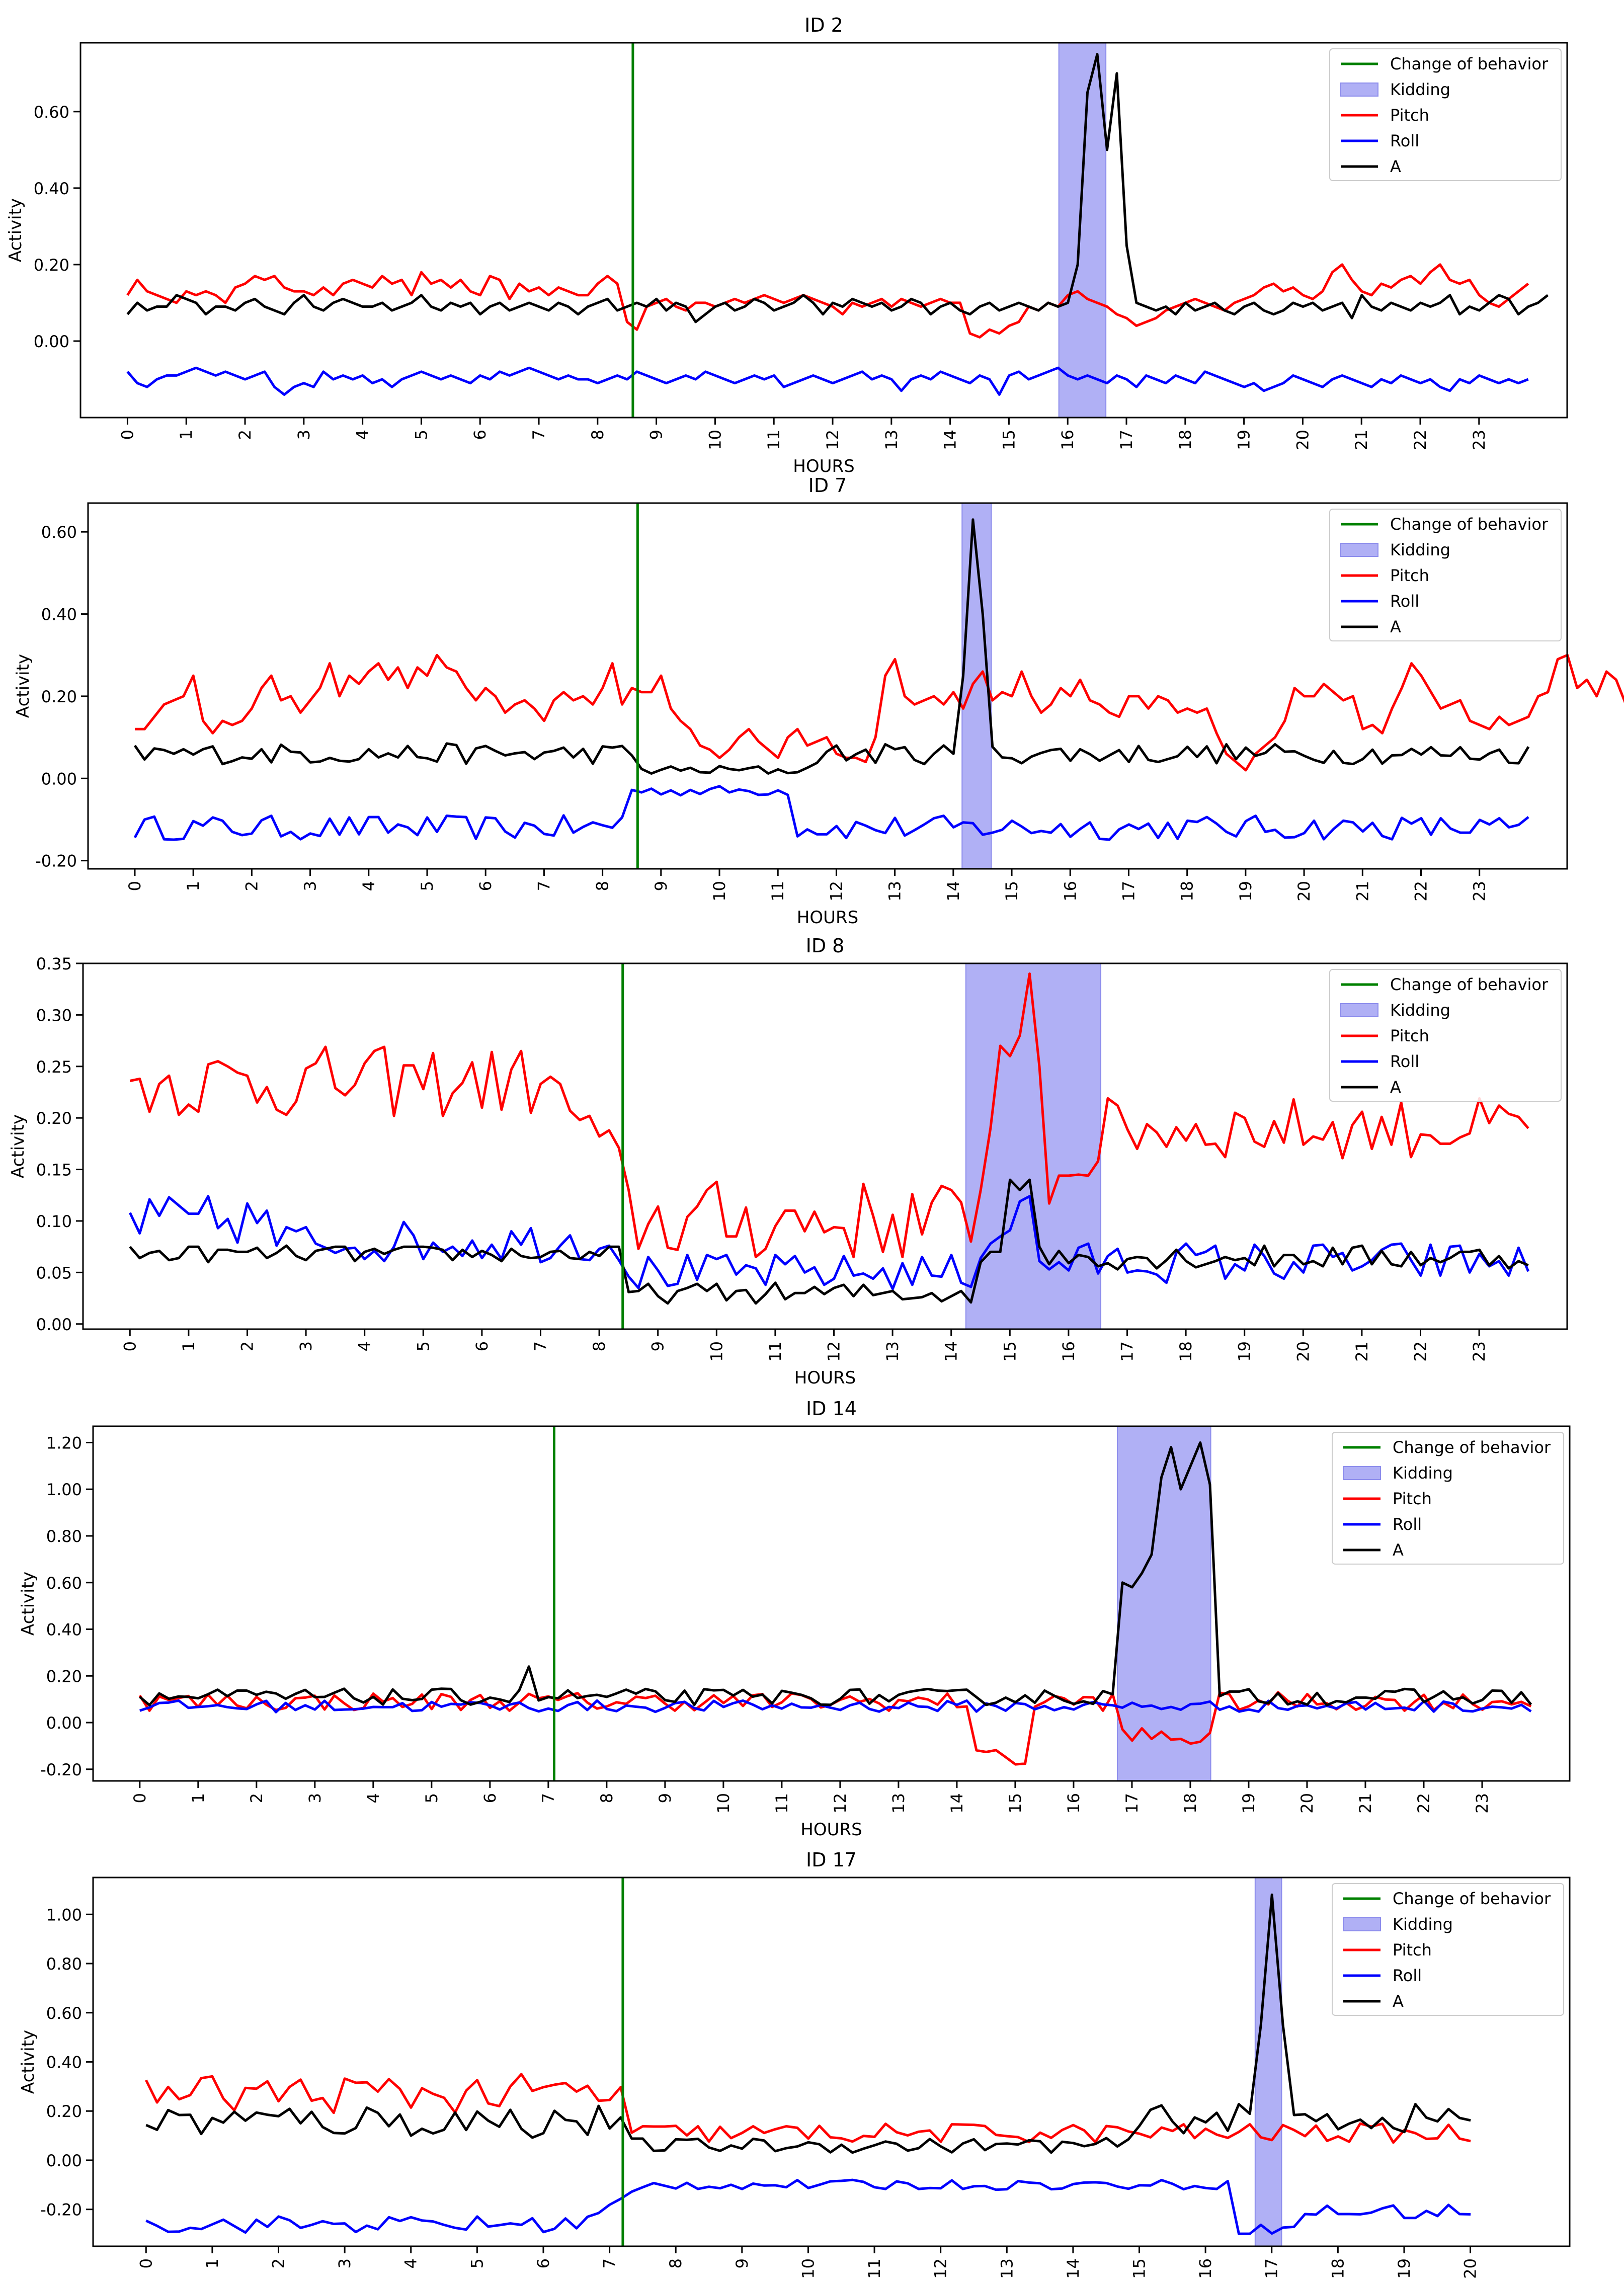 This screenshot has height=2285, width=1624. I want to click on y-tick-label: 0.25, so click(54, 1067).